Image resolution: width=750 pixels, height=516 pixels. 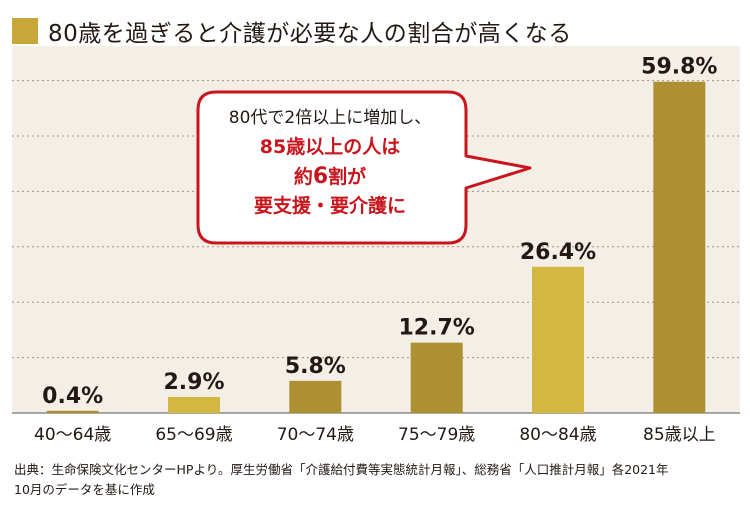 I want to click on callout-line-3: 約6割が, so click(x=330, y=177).